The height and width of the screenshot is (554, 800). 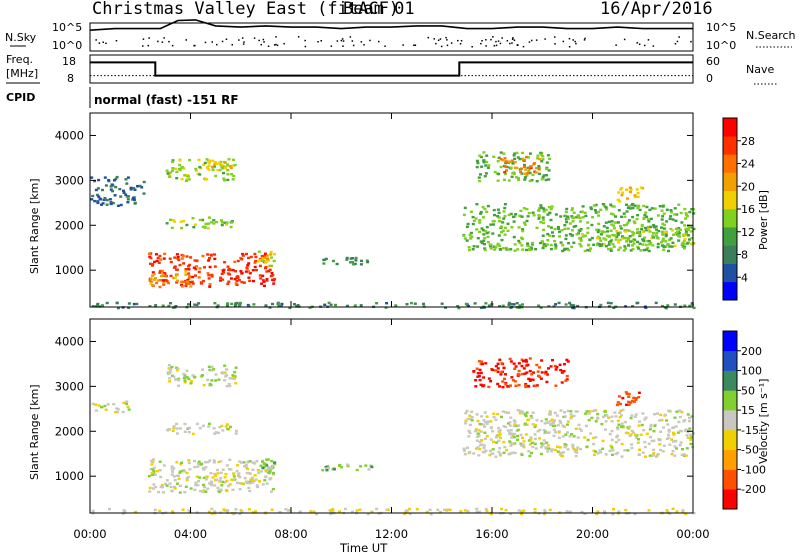 I want to click on xtick-label: 00:00, so click(x=692, y=534).